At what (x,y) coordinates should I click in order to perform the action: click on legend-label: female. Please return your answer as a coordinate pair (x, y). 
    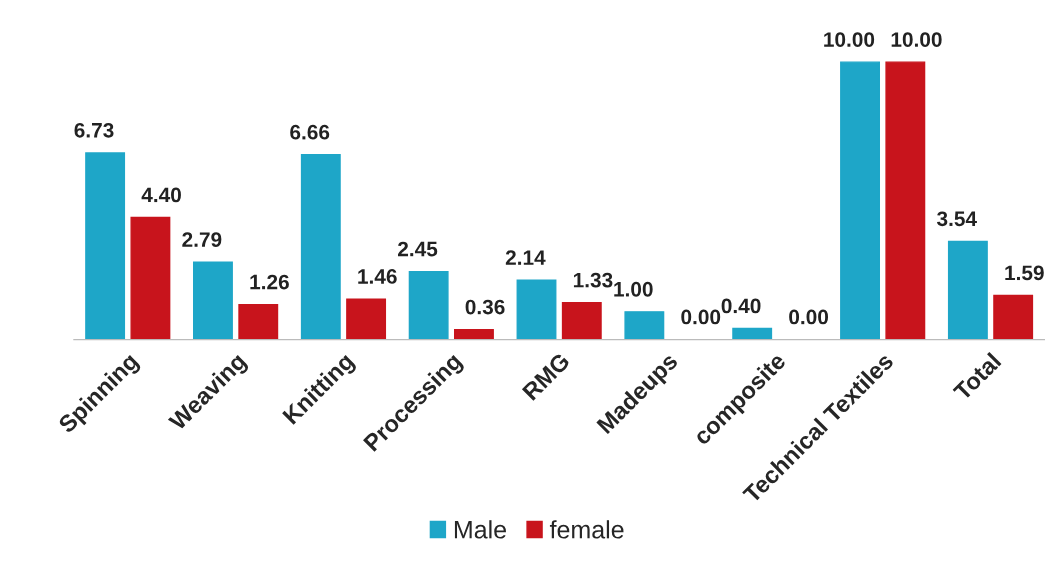
    Looking at the image, I should click on (586, 529).